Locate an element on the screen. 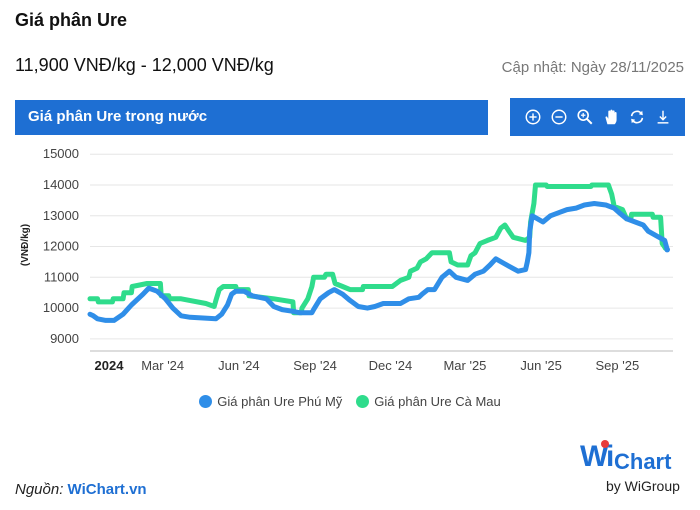 The image size is (700, 510). chart-section-title: Giá phân Ure trong nước is located at coordinates (251, 117).